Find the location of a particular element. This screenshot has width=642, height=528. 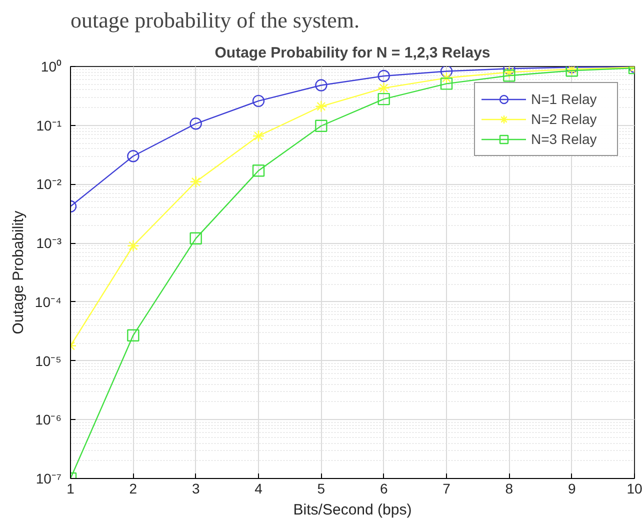

x-axis-title: Bits/Second (bps) is located at coordinates (352, 510).